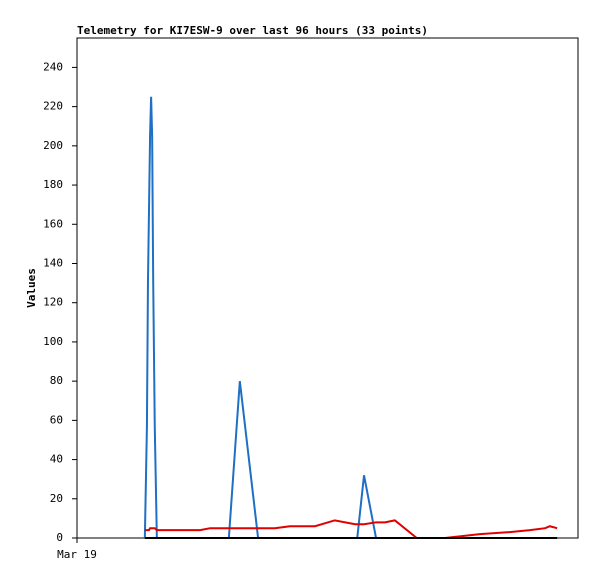 The height and width of the screenshot is (583, 597). What do you see at coordinates (53, 341) in the screenshot?
I see `y-tick-label: 100` at bounding box center [53, 341].